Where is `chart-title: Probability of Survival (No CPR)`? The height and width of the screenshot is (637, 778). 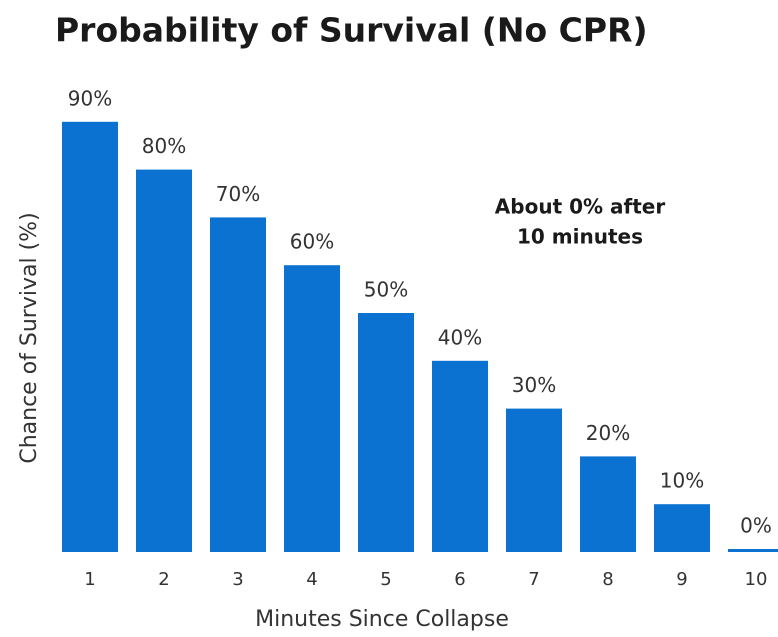 chart-title: Probability of Survival (No CPR) is located at coordinates (351, 30).